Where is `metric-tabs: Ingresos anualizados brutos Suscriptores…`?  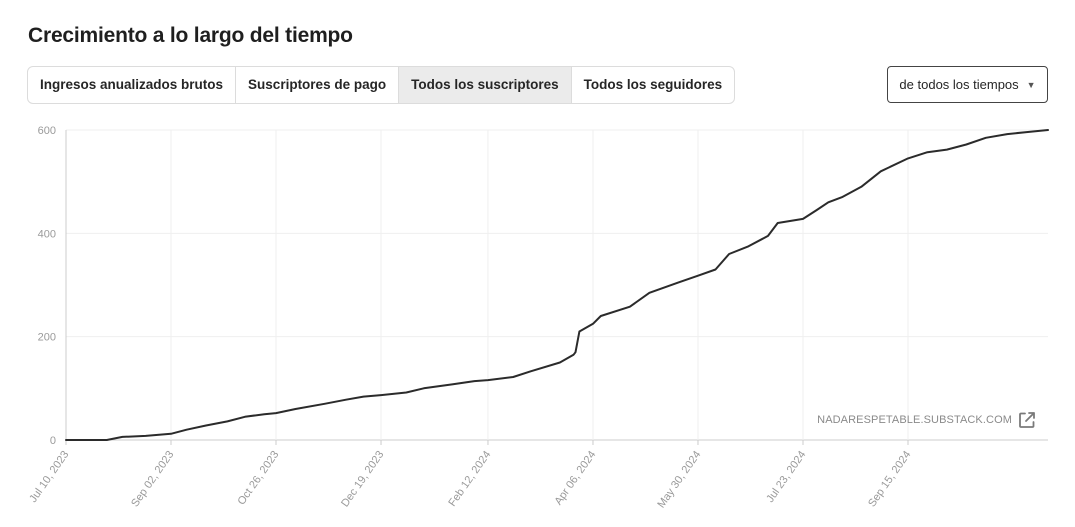 metric-tabs: Ingresos anualizados brutos Suscriptores… is located at coordinates (381, 85).